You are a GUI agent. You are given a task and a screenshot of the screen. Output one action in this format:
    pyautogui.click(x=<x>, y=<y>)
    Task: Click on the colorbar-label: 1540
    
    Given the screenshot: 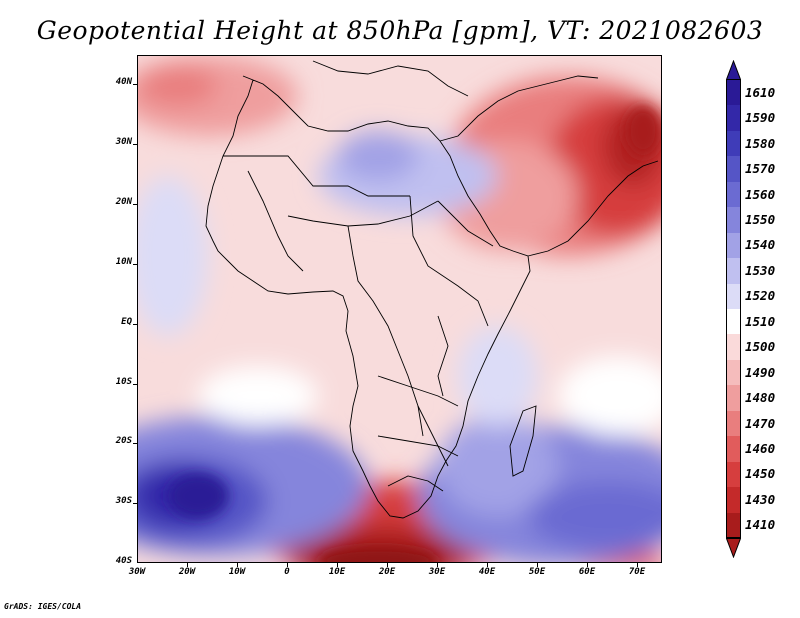 What is the action you would take?
    pyautogui.click(x=760, y=245)
    